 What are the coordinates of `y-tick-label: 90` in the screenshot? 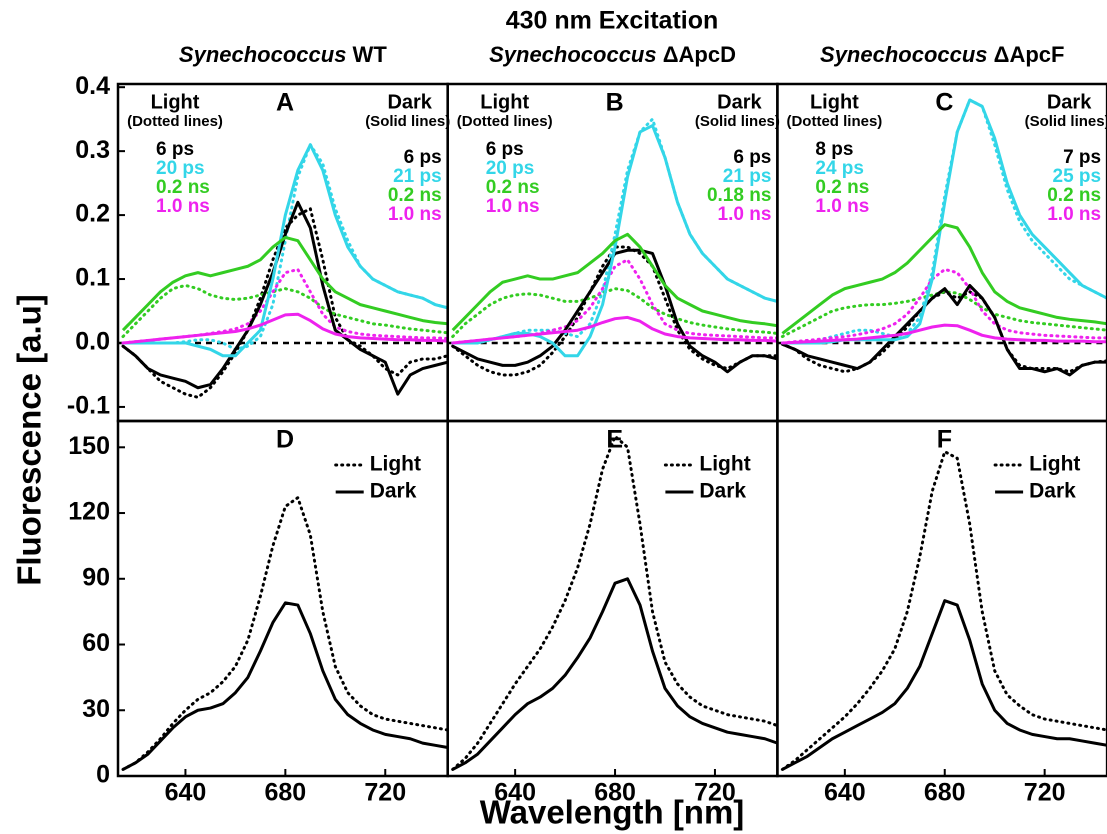 It's located at (96, 577).